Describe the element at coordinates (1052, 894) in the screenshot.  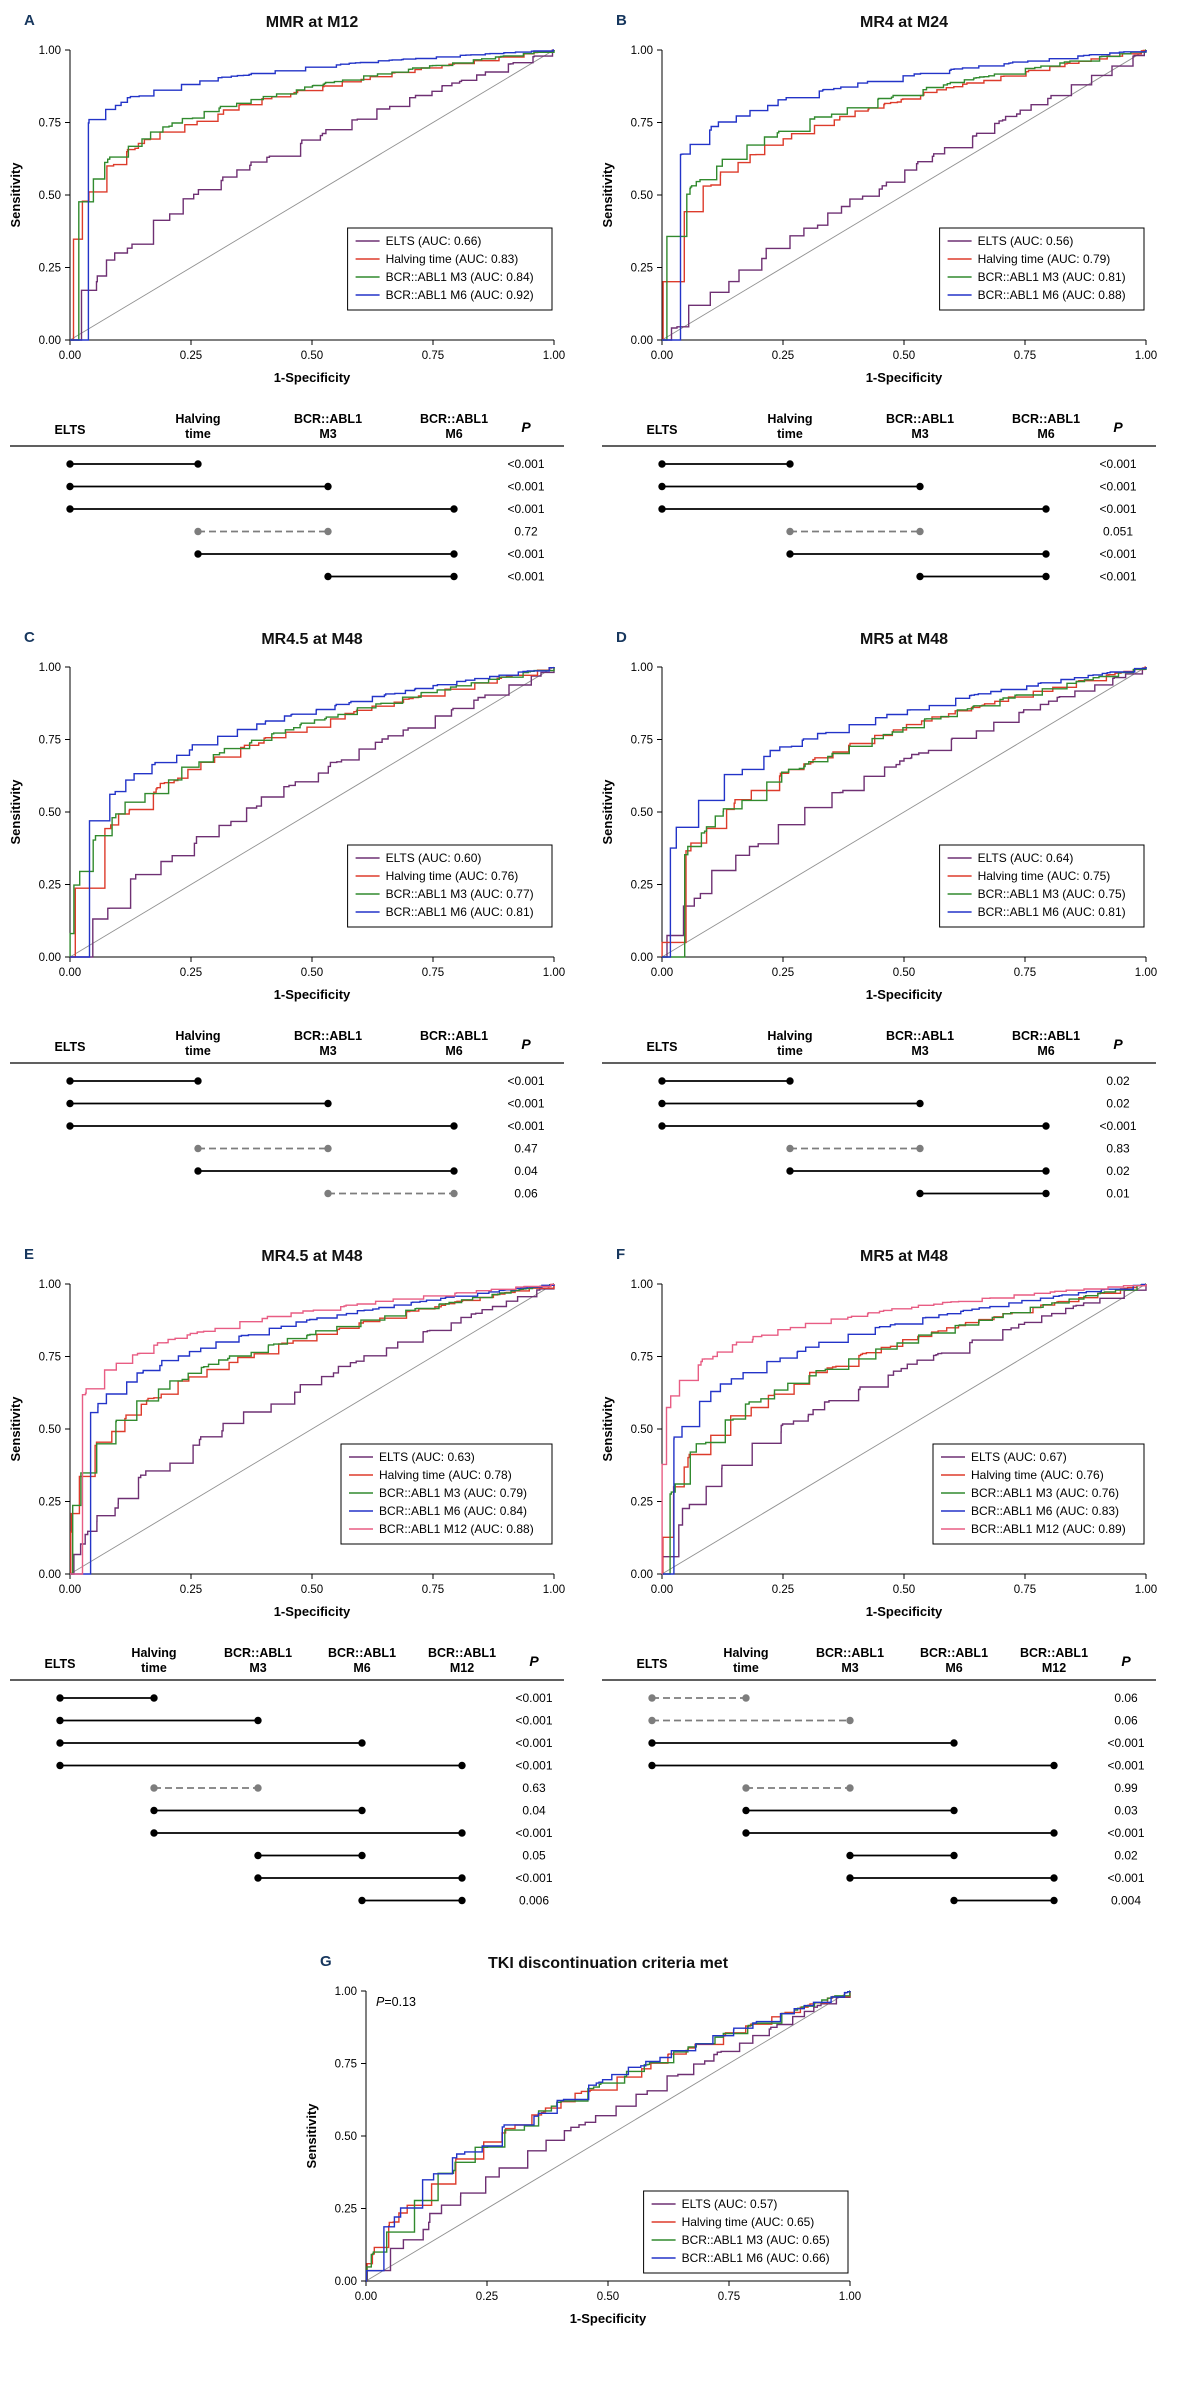
I see `legend-label: BCR::ABL1 M3 (AUC: 0.75)` at that location.